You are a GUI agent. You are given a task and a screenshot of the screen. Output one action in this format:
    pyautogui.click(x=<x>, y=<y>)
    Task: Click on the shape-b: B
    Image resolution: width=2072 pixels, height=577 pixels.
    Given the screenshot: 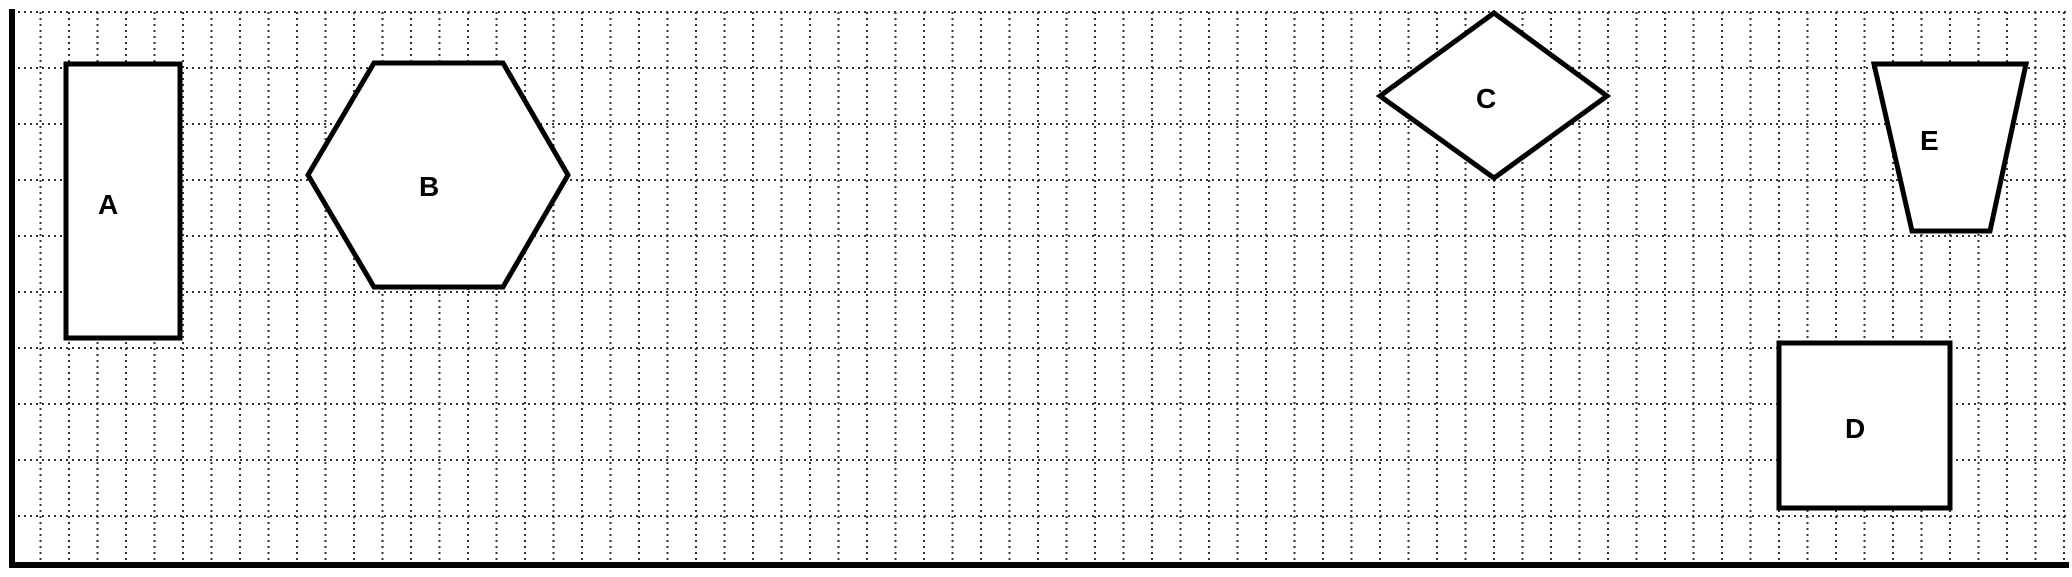 What is the action you would take?
    pyautogui.click(x=438, y=175)
    